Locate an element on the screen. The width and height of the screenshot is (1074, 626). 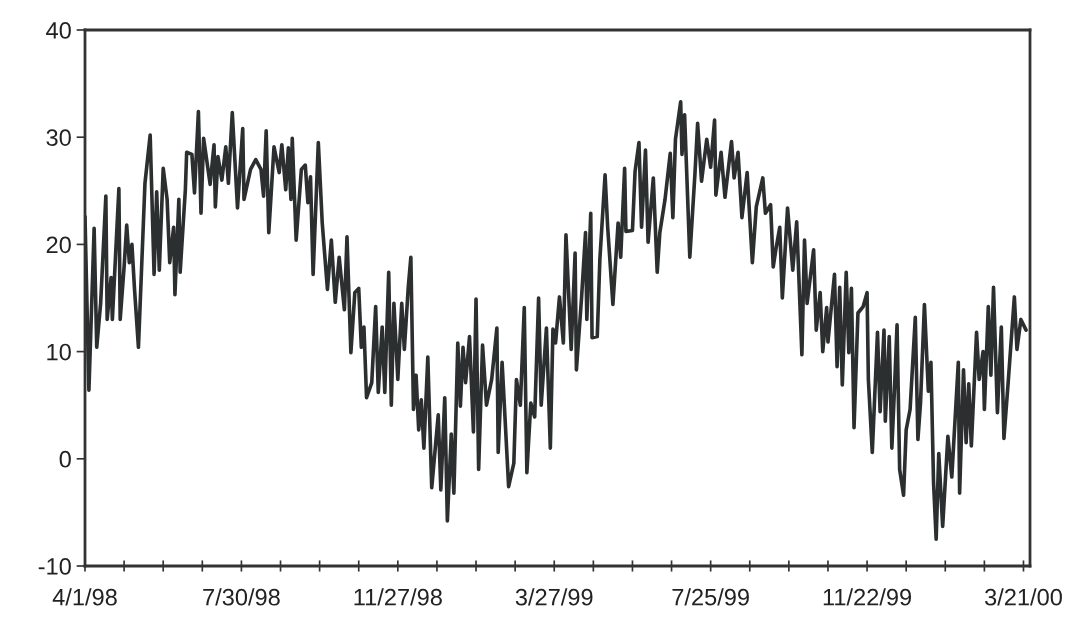
x-tick-label: 7/30/98 is located at coordinates (241, 597).